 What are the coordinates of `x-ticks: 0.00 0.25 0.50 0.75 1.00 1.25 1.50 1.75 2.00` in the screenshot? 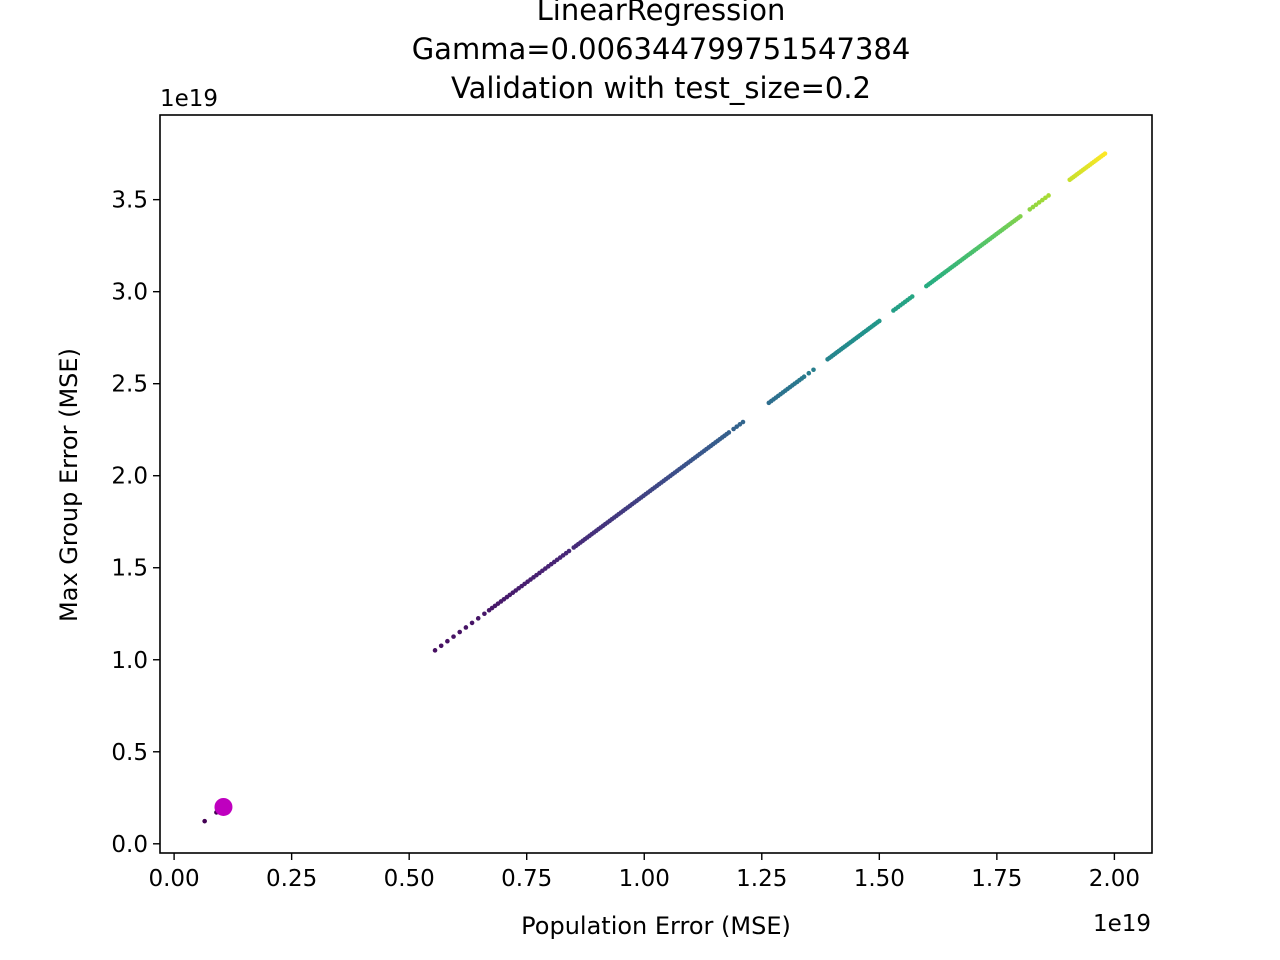 It's located at (644, 872).